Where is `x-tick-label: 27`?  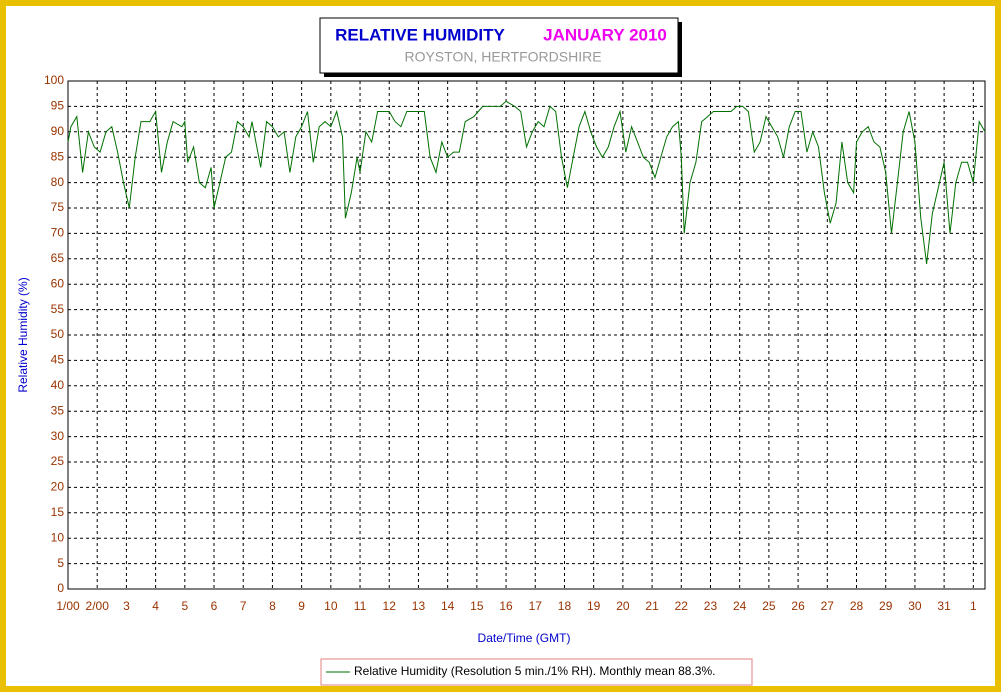 x-tick-label: 27 is located at coordinates (828, 606).